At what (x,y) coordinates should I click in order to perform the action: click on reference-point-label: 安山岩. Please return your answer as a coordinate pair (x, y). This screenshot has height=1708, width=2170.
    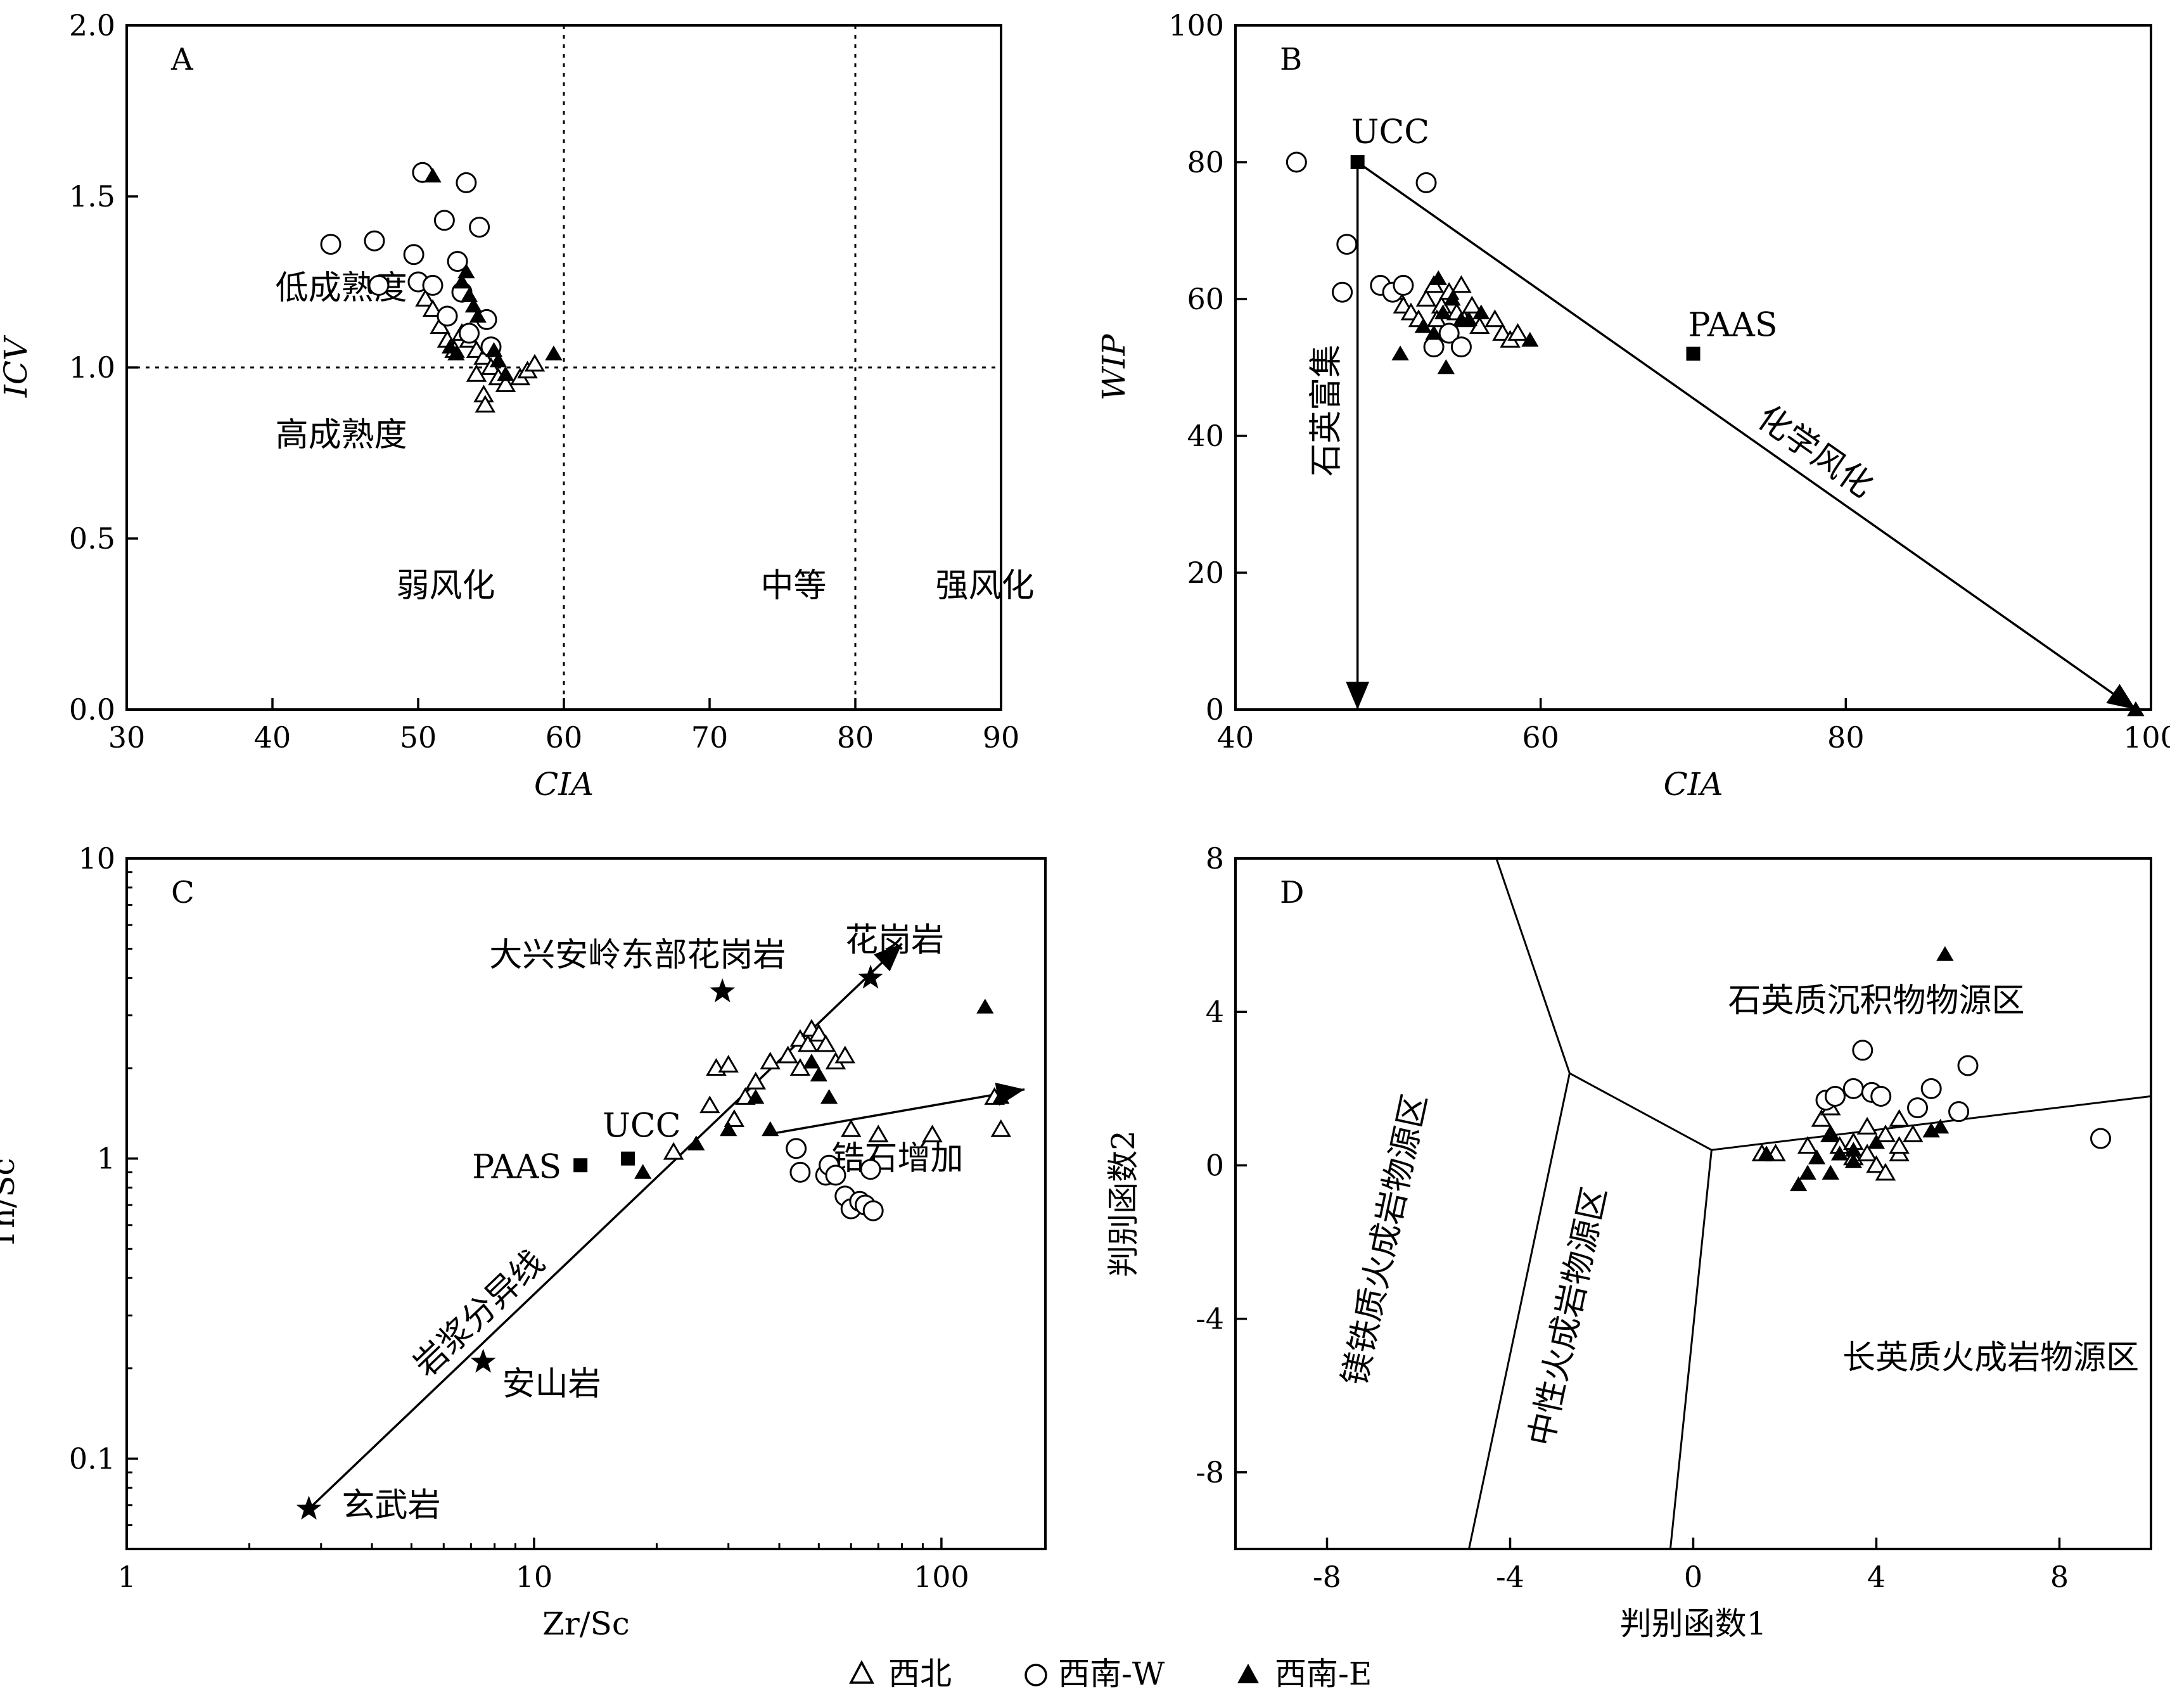
    Looking at the image, I should click on (551, 1384).